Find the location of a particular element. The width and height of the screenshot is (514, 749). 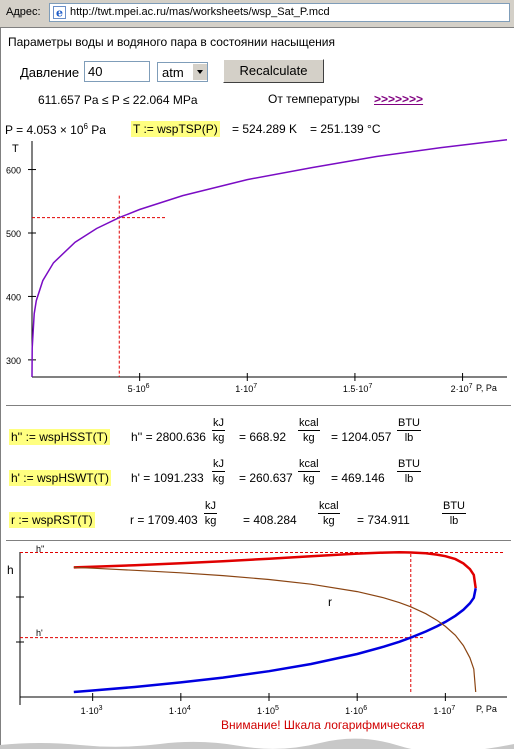

pressure-result-prefix: P = 4.053 × 10 is located at coordinates (44, 130).